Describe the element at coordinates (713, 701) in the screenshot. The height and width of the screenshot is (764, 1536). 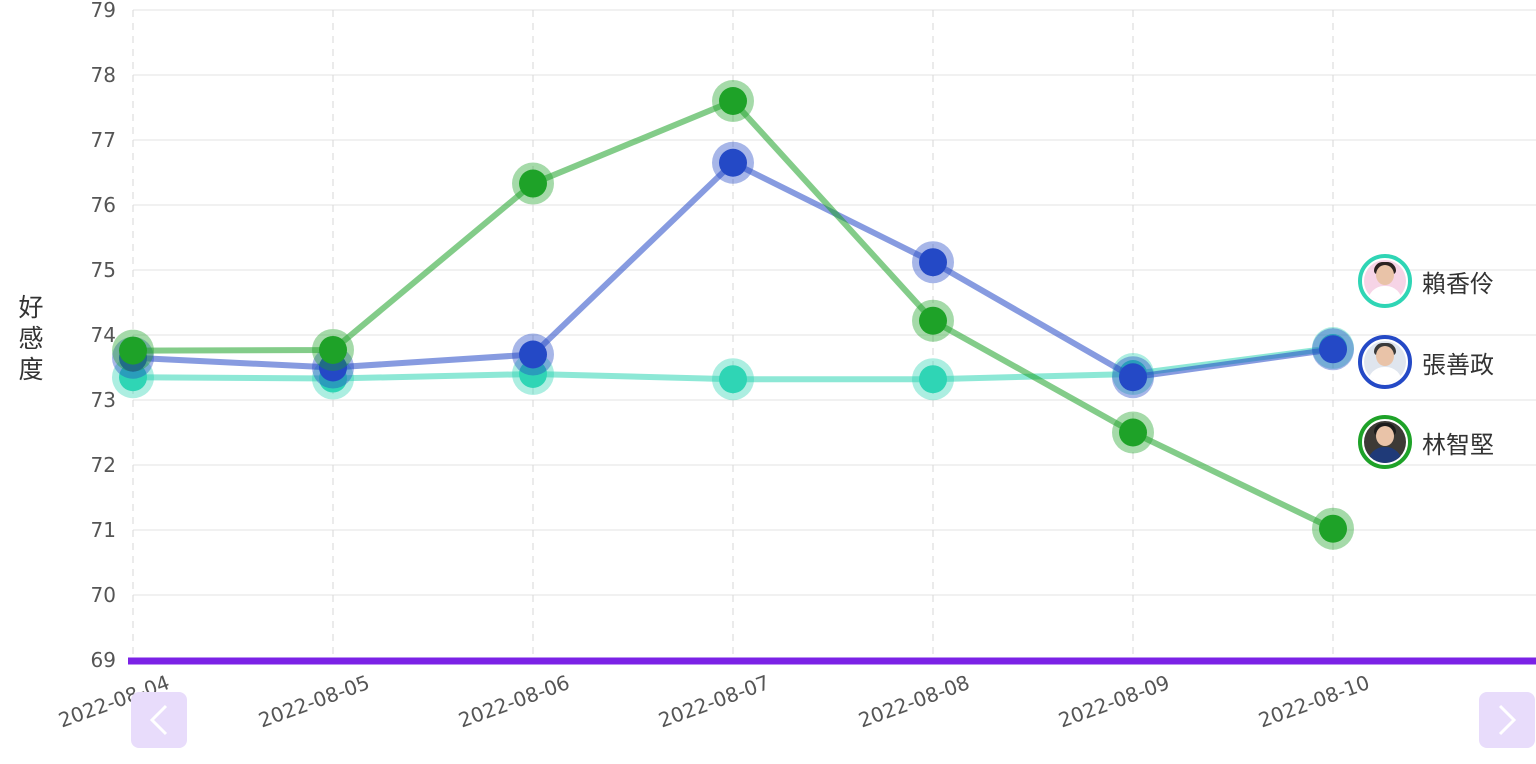
I see `x-tick-label: 2022-08-07` at that location.